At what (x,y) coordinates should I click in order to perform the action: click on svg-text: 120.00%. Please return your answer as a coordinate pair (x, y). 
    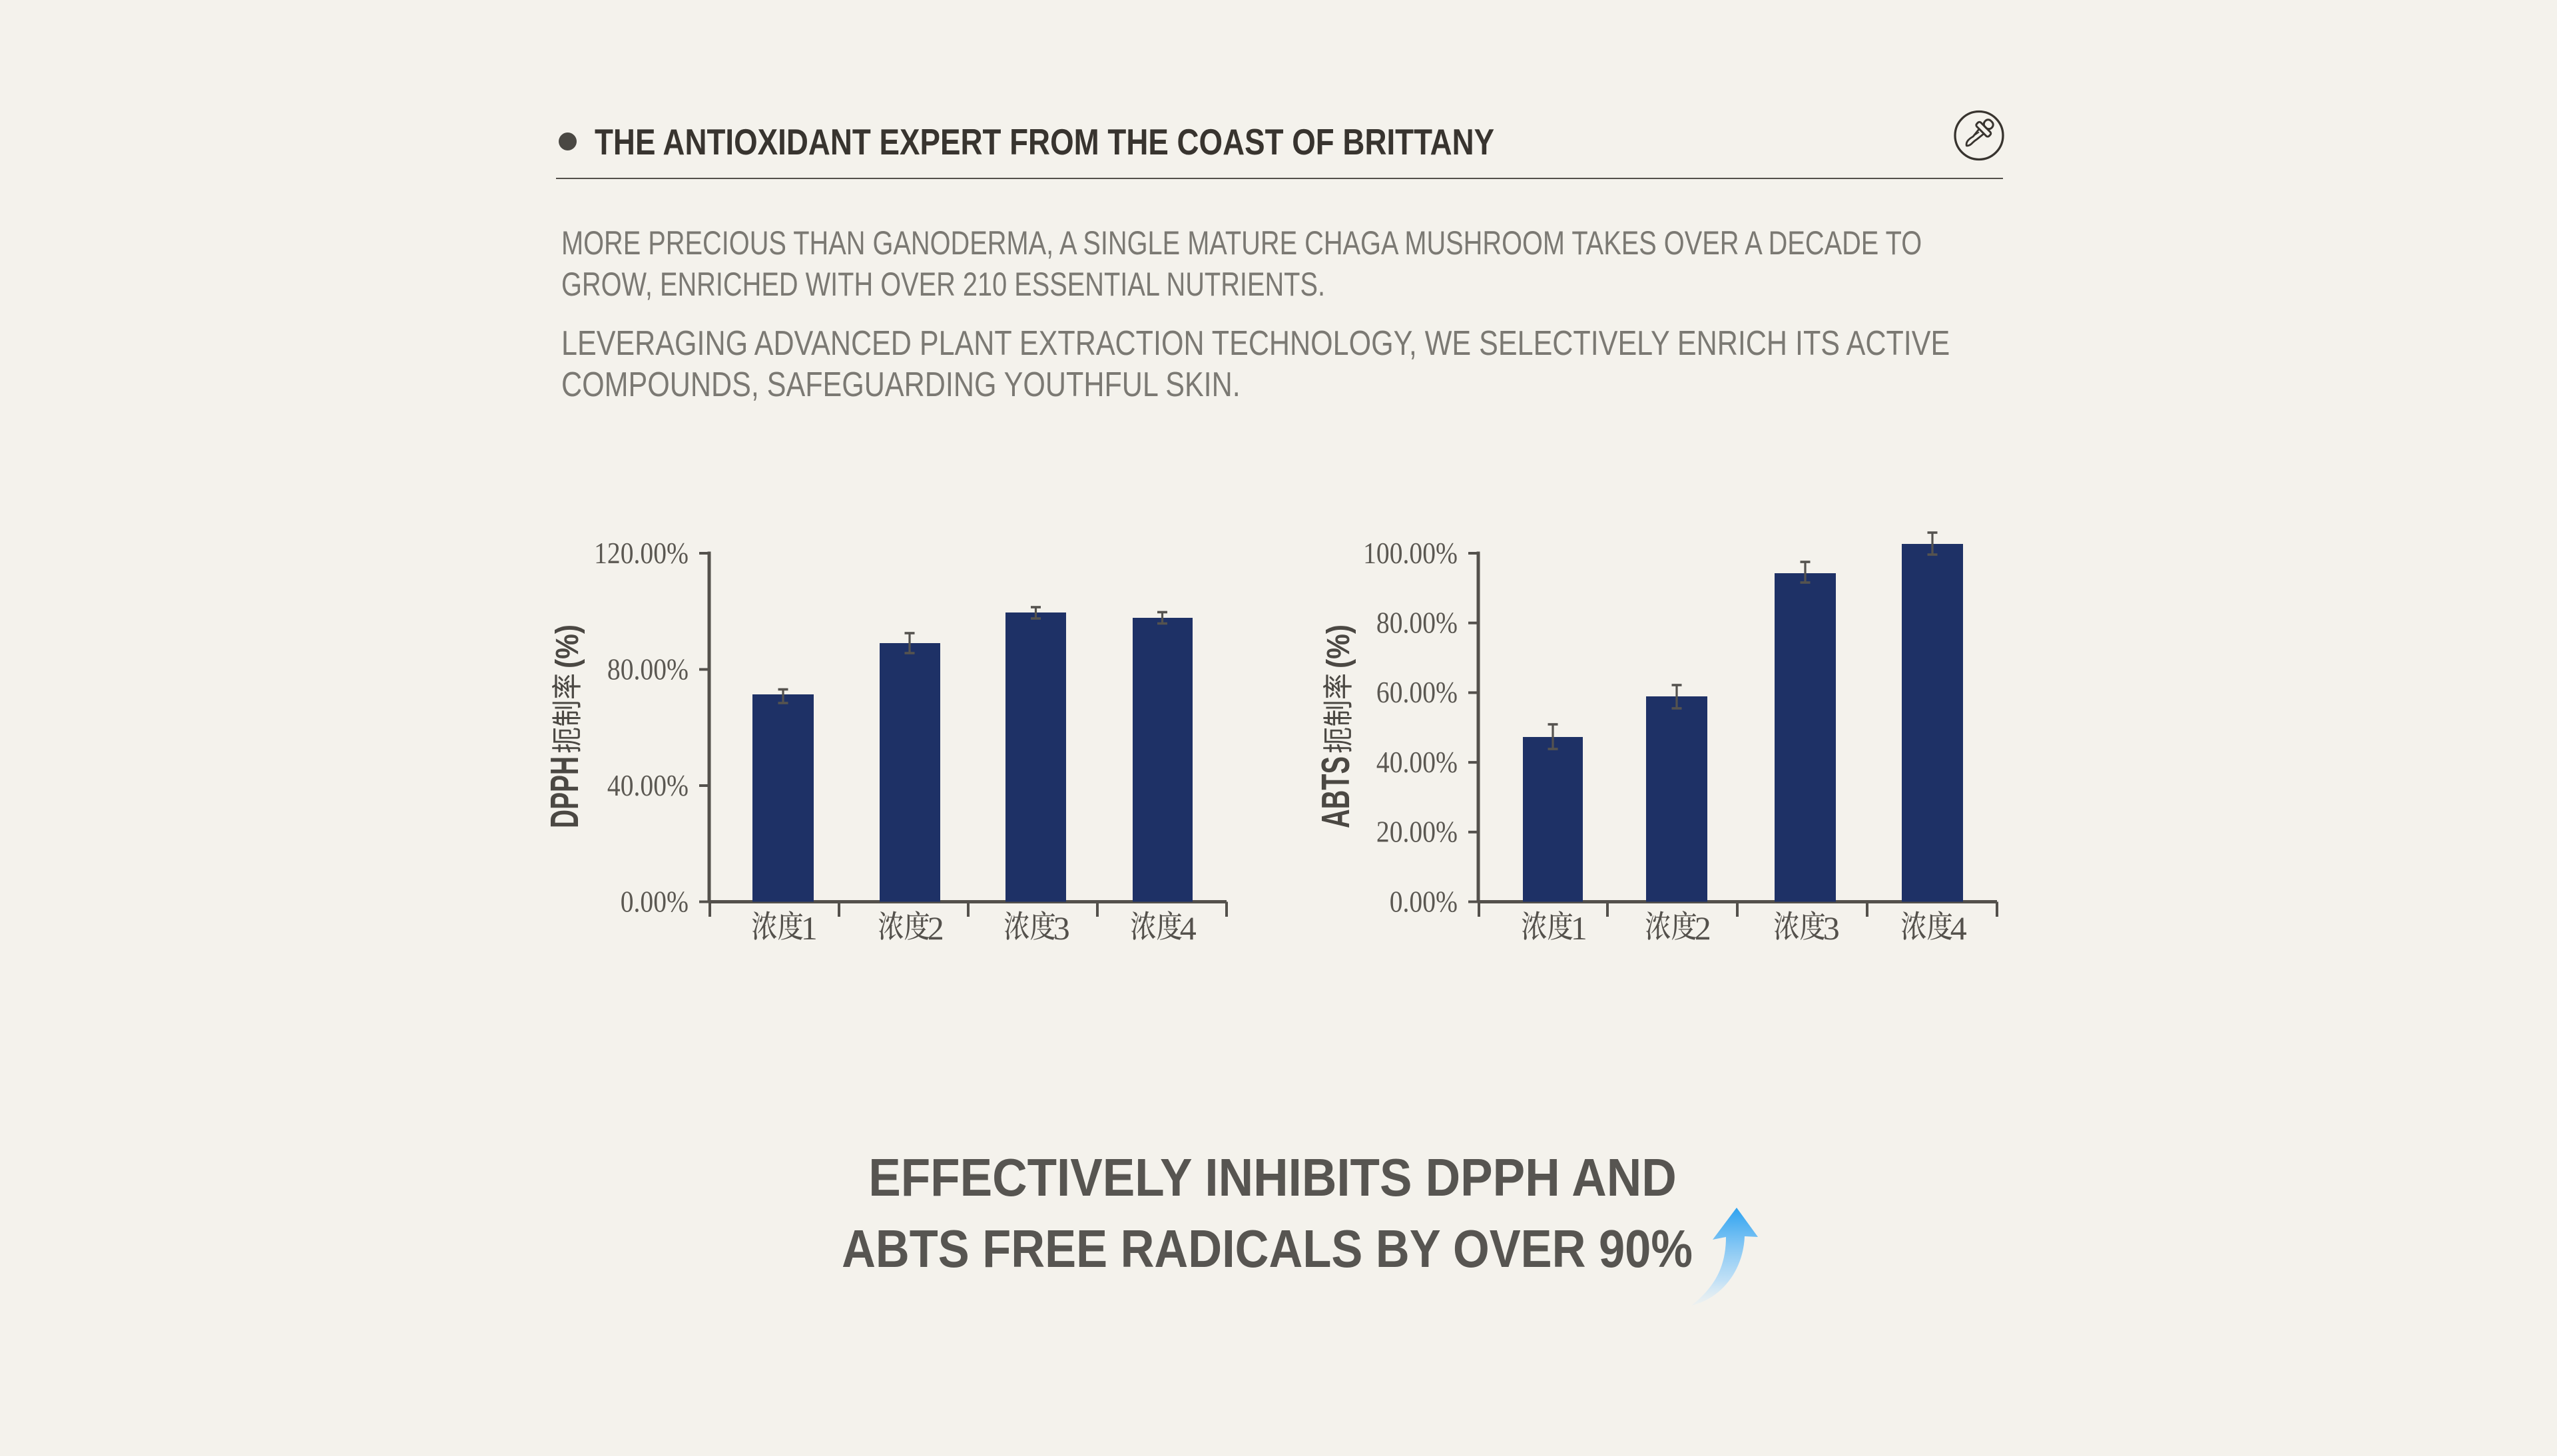
    Looking at the image, I should click on (642, 554).